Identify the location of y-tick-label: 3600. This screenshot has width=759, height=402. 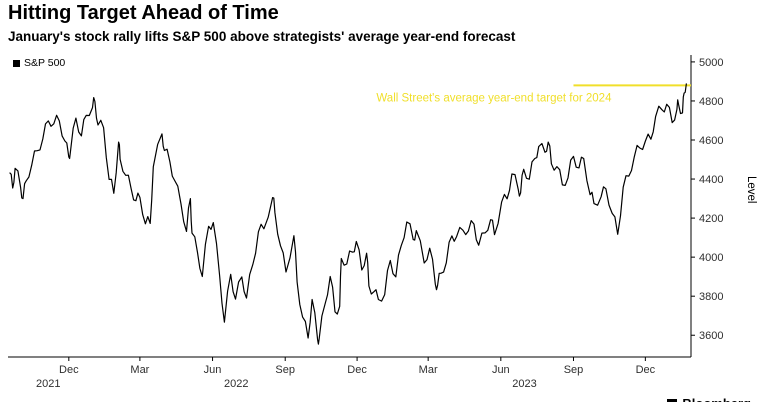
(711, 336).